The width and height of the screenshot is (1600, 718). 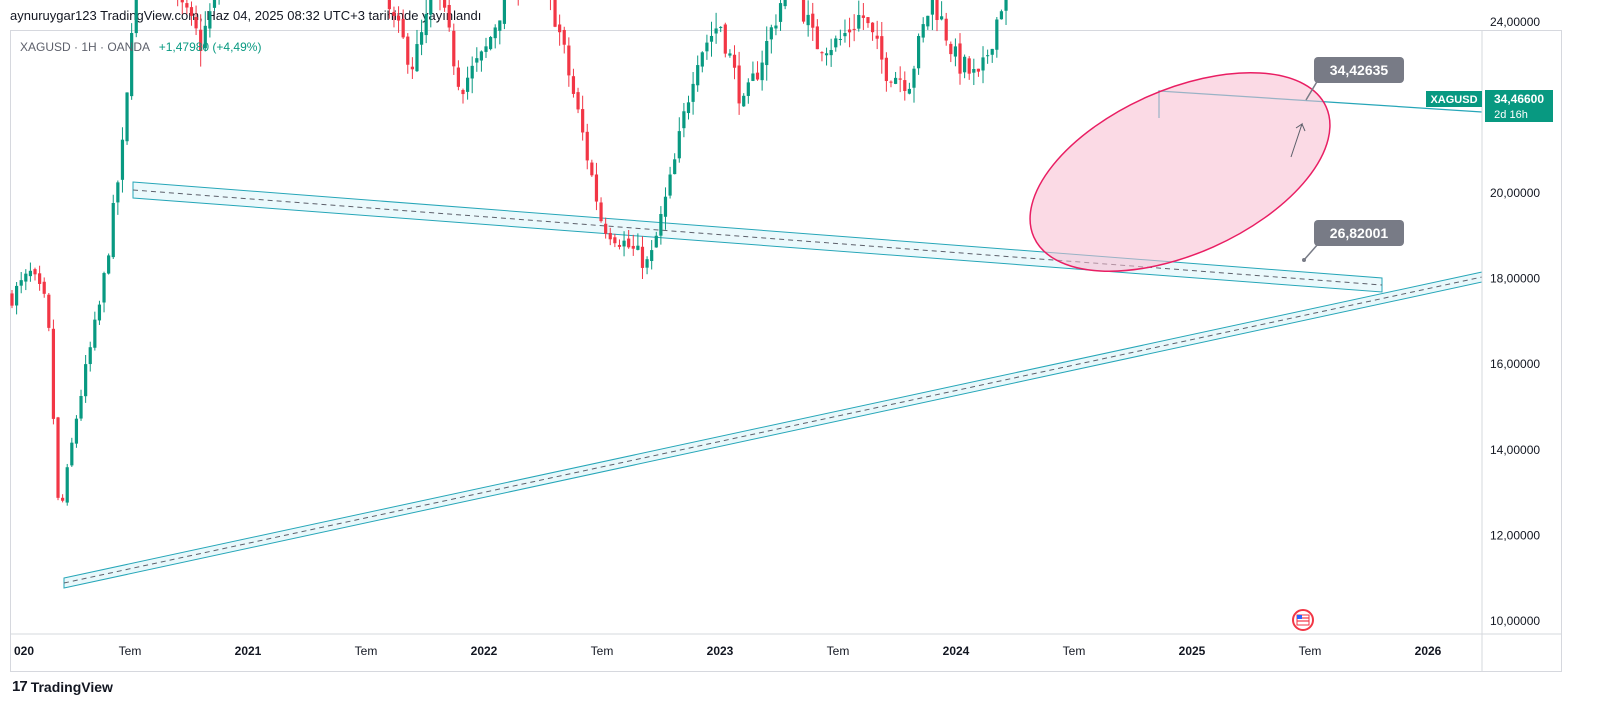 What do you see at coordinates (1515, 535) in the screenshot?
I see `y-tick-label: 12,00000` at bounding box center [1515, 535].